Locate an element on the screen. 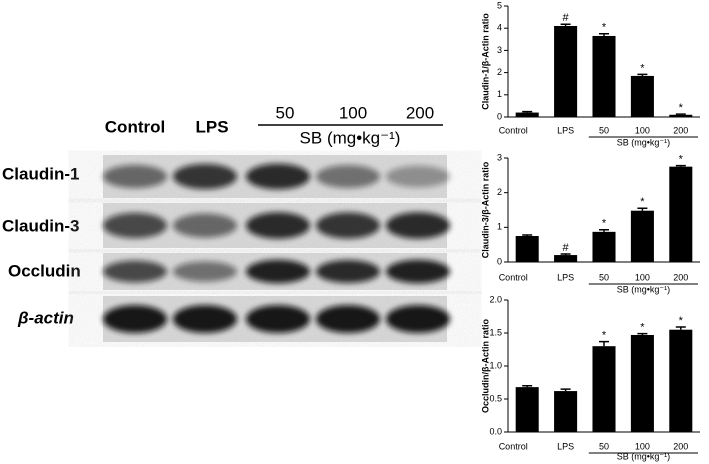 This screenshot has height=464, width=709. row-label: β-actin is located at coordinates (45, 317).